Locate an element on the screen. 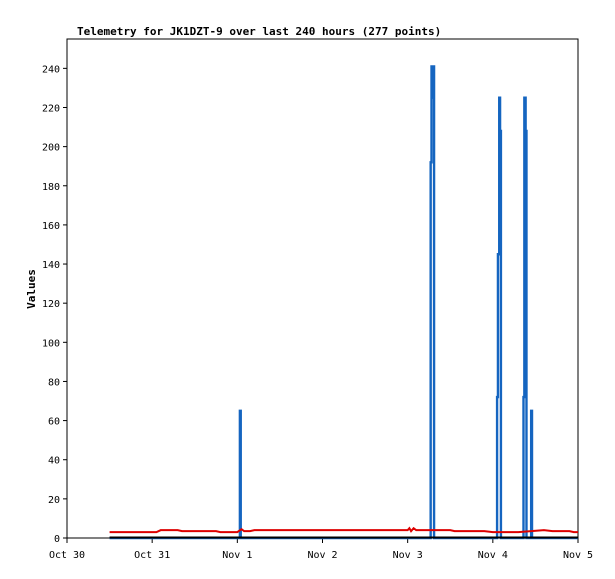  y-tick-label: 200 is located at coordinates (51, 148).